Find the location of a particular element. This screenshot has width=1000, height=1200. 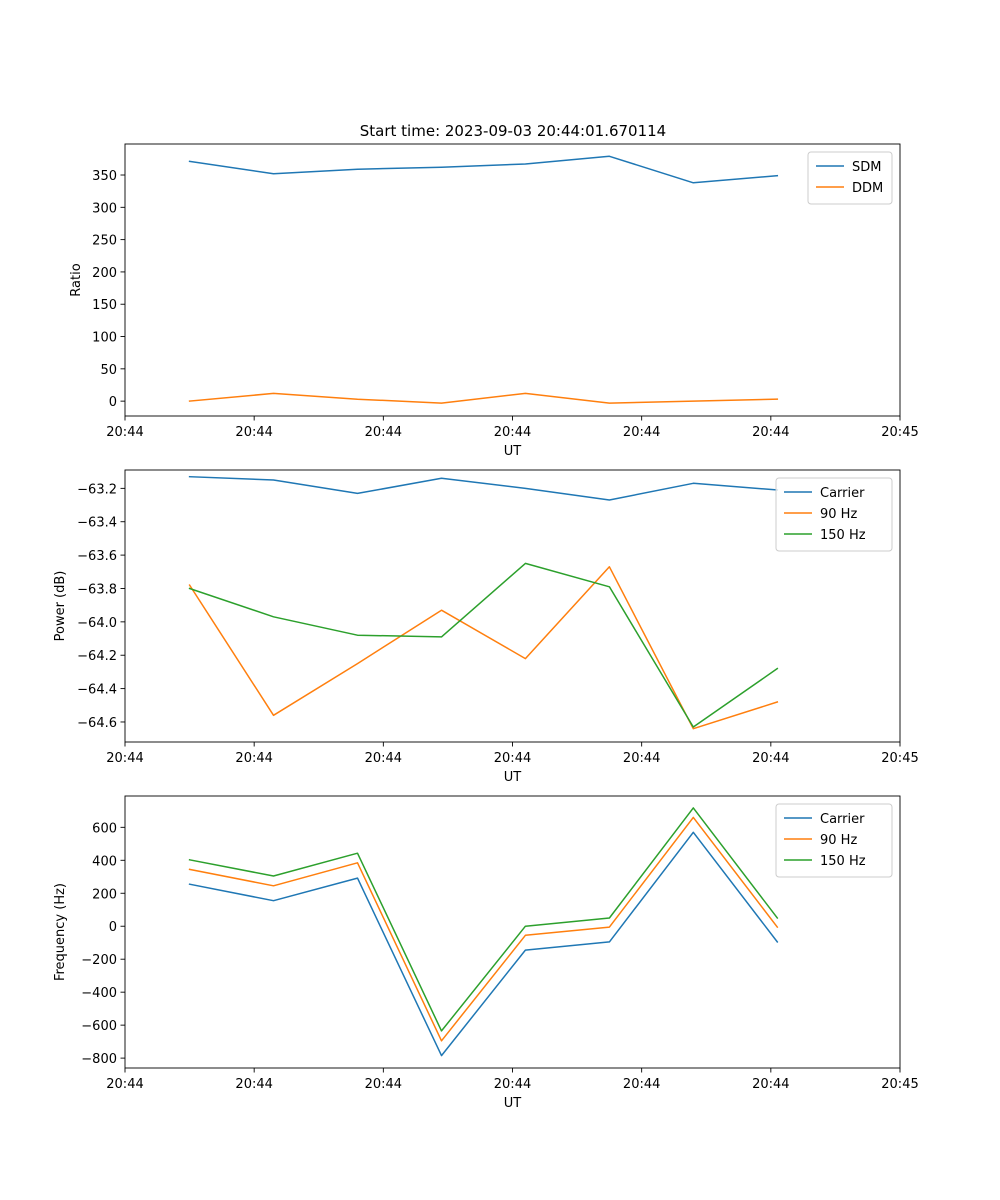

y-tick-label: −64.0 is located at coordinates (97, 623).